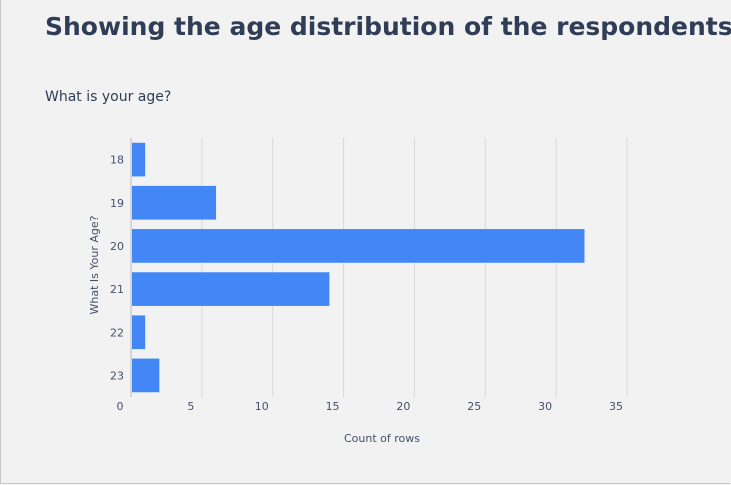  I want to click on x-tick-labels: 0 5 10 15 20 25 30 35, so click(370, 406).